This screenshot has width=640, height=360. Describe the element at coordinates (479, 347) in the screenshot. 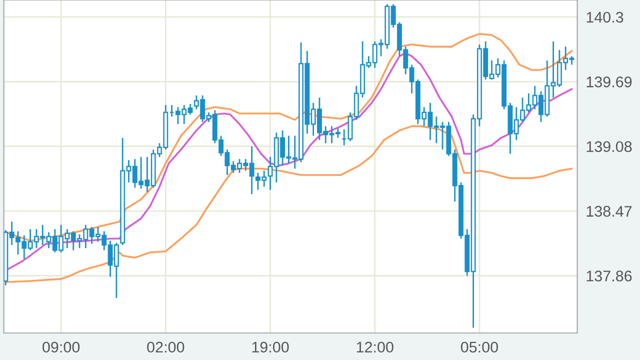

I see `x-tick-label: 05:00` at that location.